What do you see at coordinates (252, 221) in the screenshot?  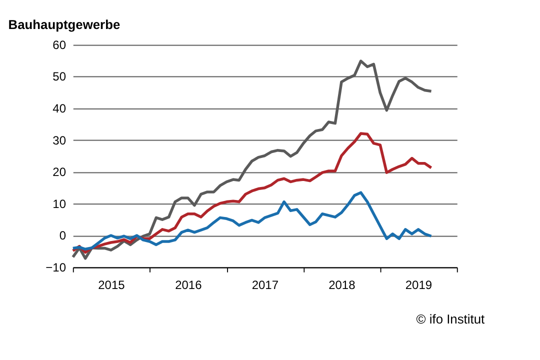 I see `line-series` at bounding box center [252, 221].